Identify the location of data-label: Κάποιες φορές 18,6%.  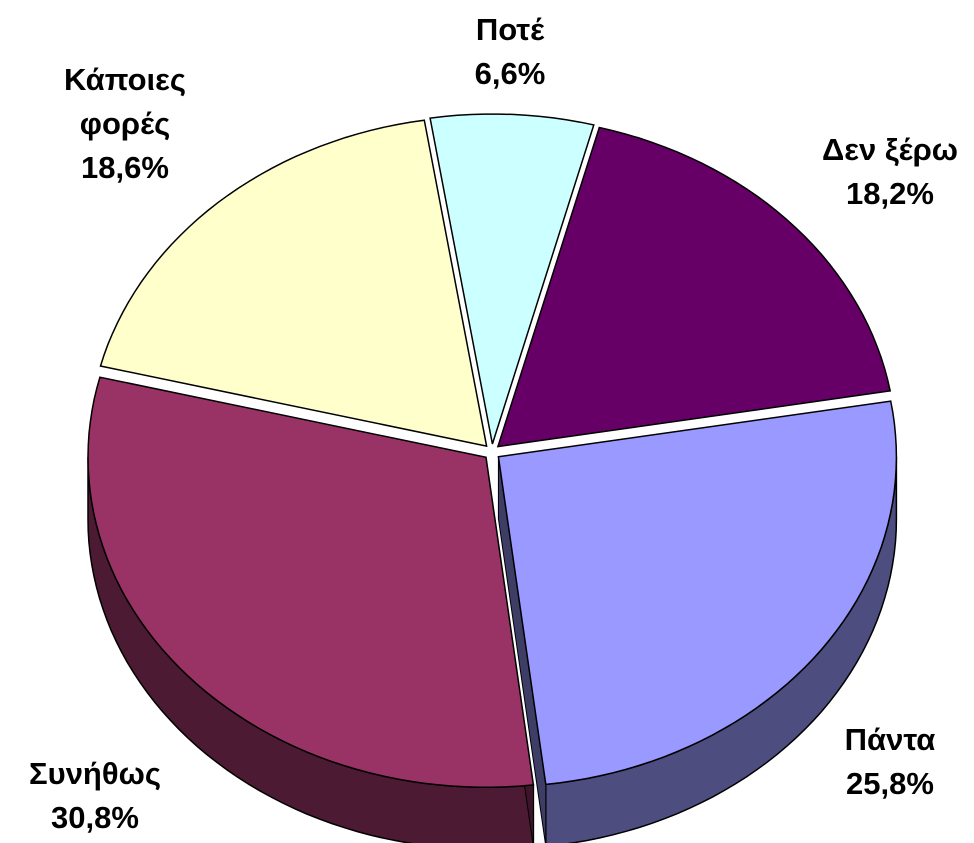
(125, 124).